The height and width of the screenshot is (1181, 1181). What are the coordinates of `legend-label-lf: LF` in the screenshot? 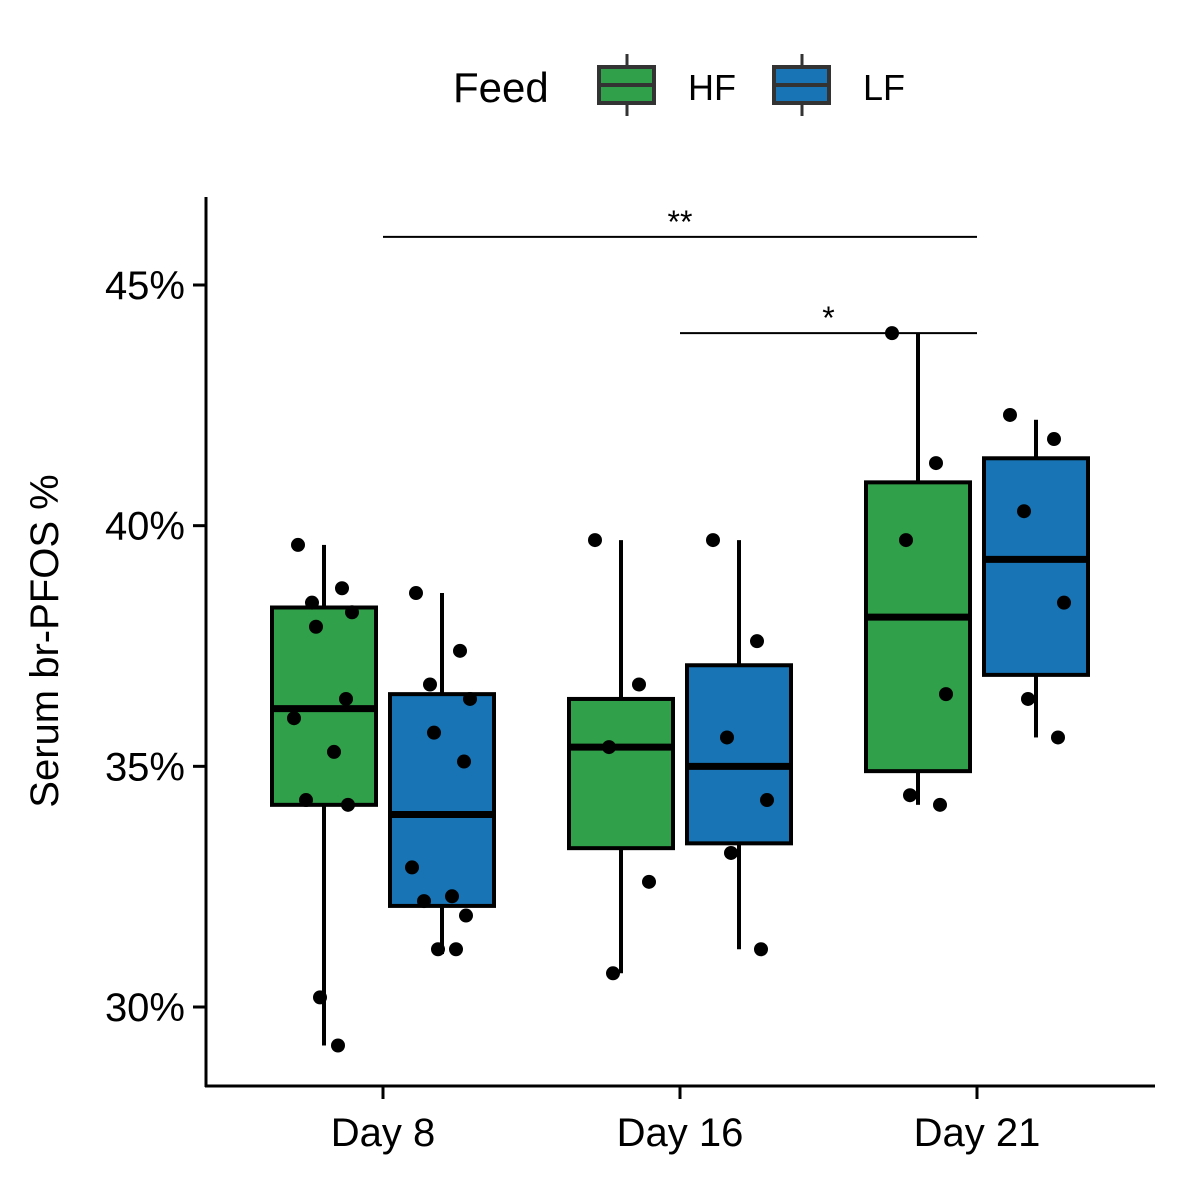 It's located at (884, 87).